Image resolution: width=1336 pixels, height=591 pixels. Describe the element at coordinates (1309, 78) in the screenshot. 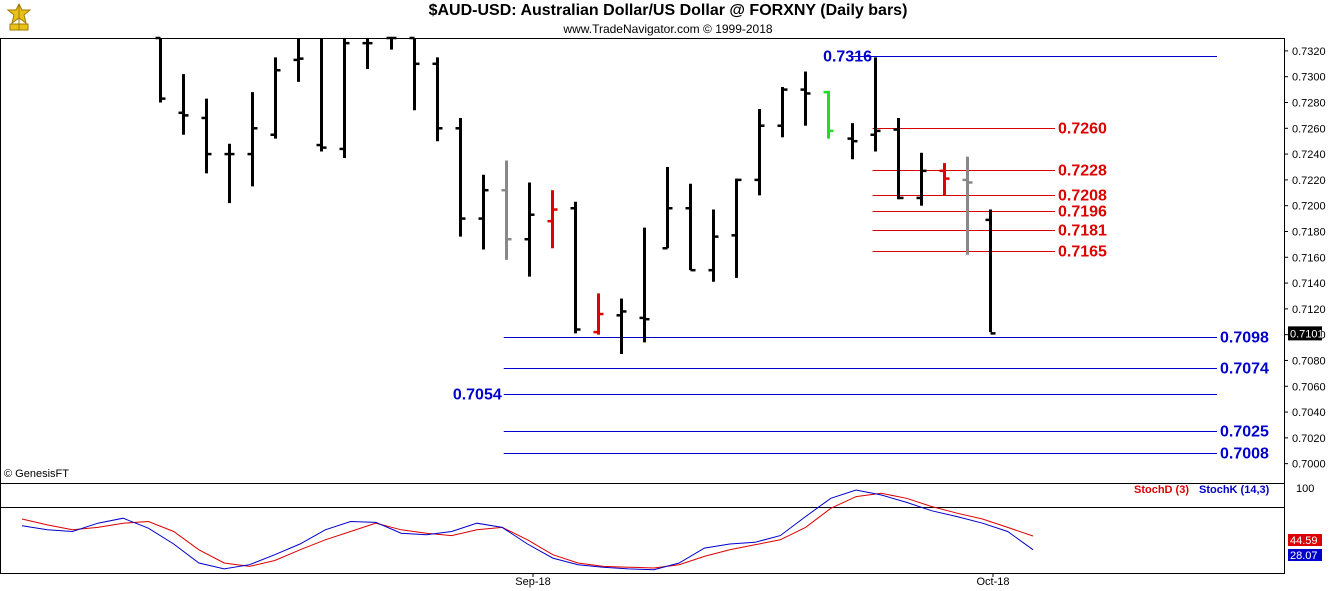

I see `y-tick-label: 0.7300` at that location.